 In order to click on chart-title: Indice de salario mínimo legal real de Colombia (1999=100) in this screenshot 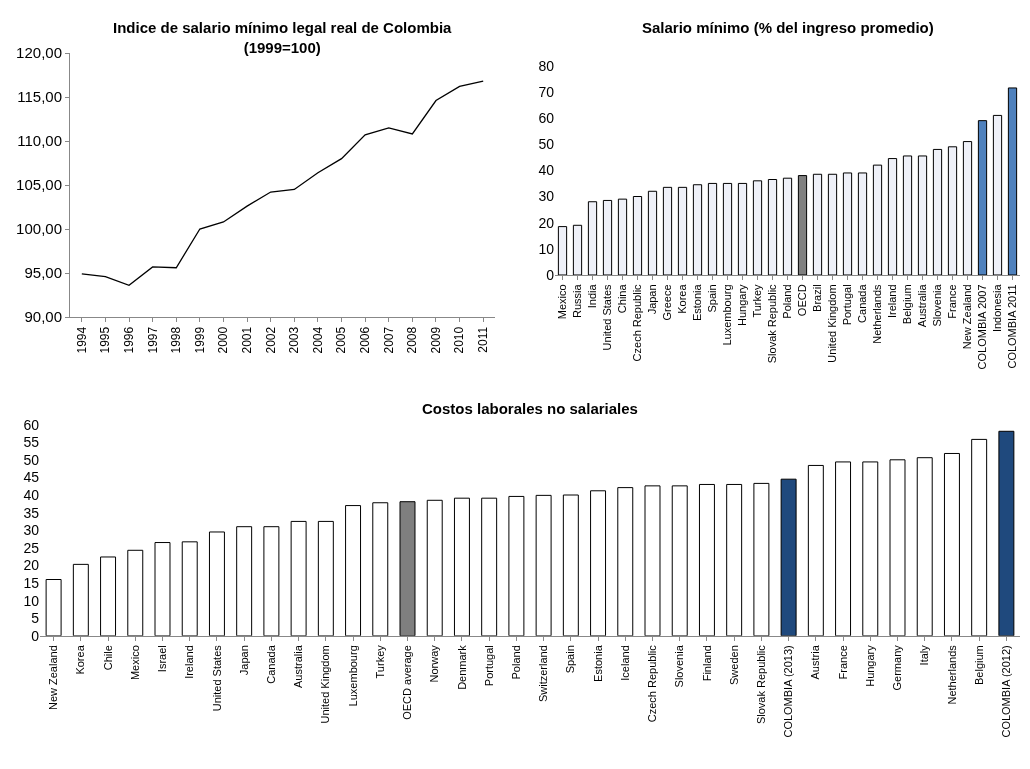, I will do `click(283, 37)`.